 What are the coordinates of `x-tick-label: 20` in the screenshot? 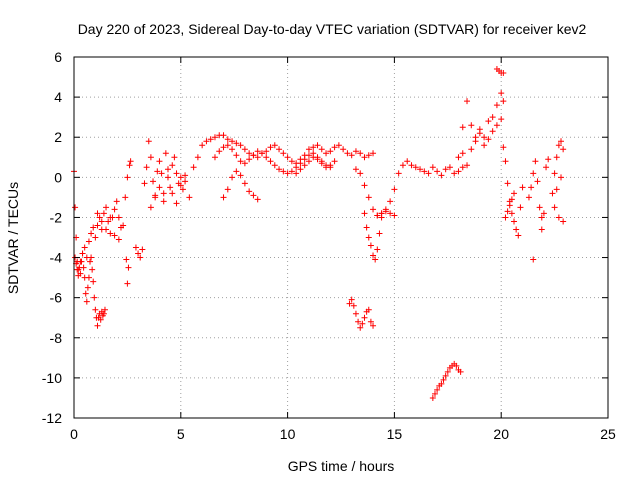 It's located at (501, 434).